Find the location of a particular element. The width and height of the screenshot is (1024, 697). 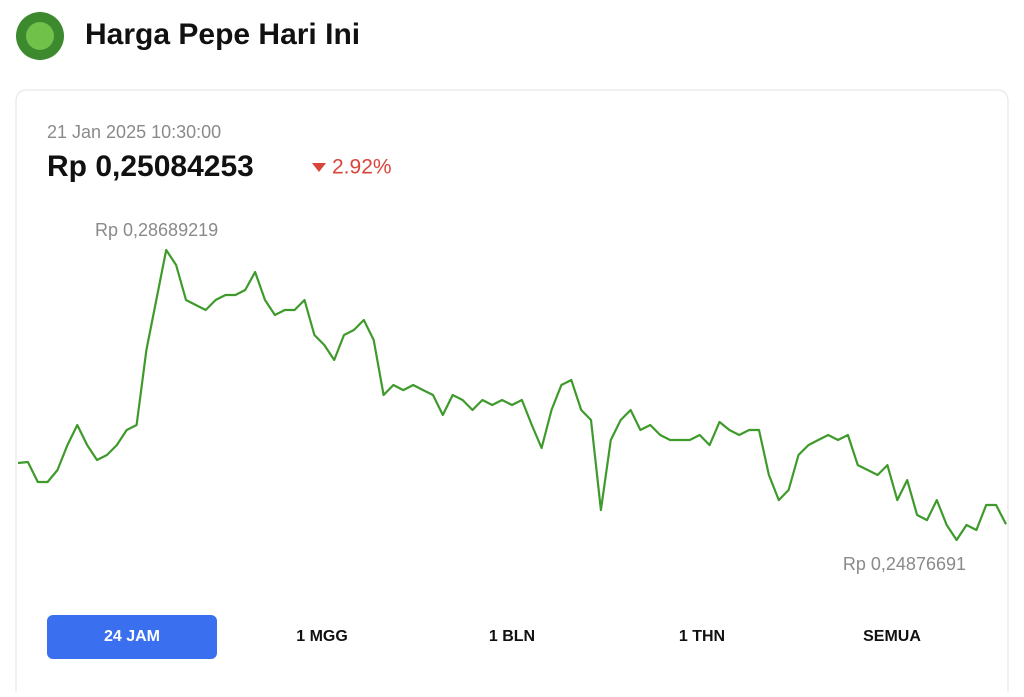

tab: 1 MGG is located at coordinates (322, 636).